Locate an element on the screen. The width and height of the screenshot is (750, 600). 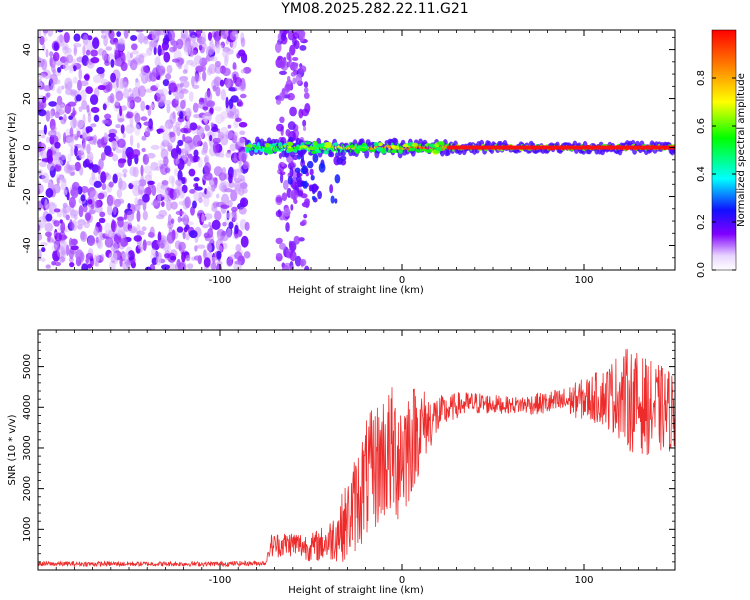
y-tick-label: 1000 is located at coordinates (27, 529).